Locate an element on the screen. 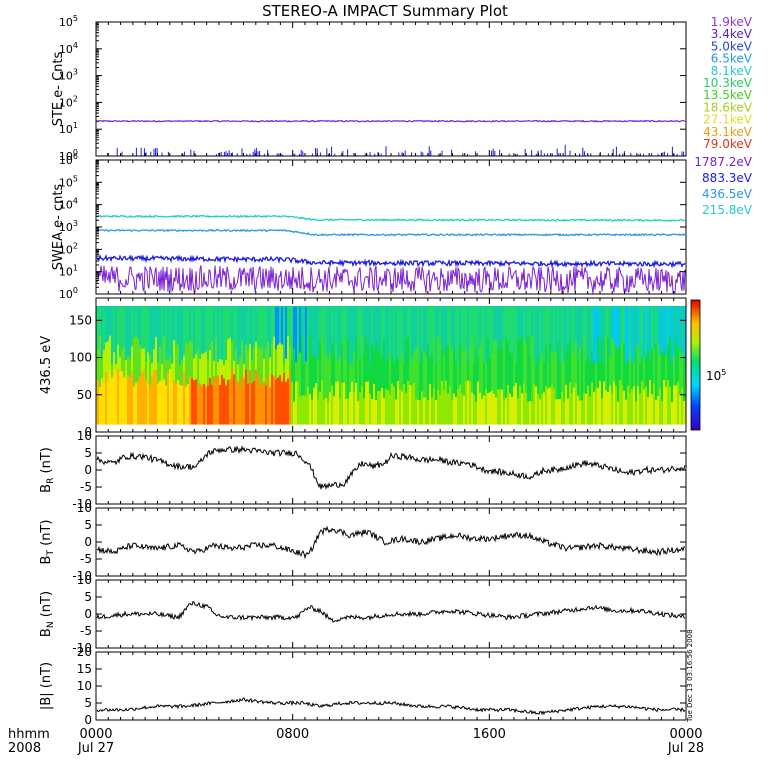 The width and height of the screenshot is (780, 780). ytick-label: 5 is located at coordinates (88, 525).